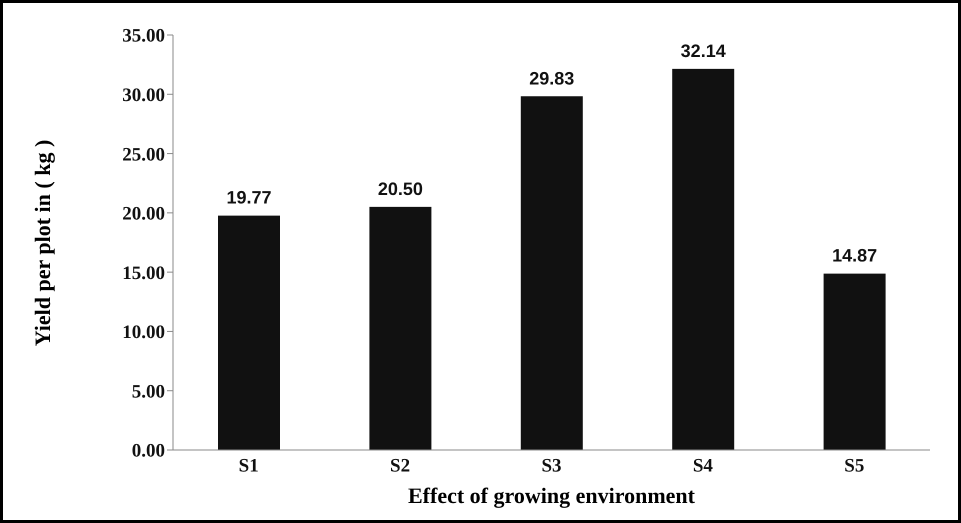  I want to click on data-label: 20.50, so click(400, 188).